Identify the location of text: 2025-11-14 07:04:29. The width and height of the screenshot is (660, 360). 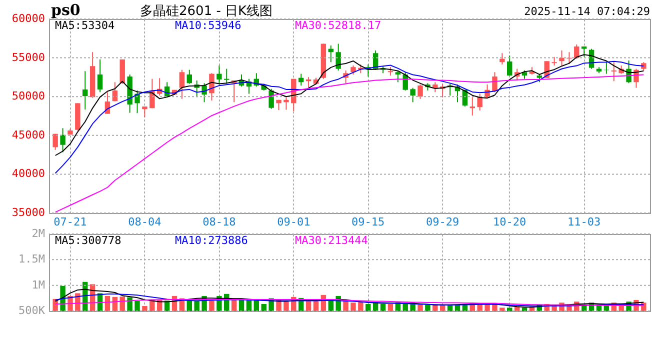
(587, 11).